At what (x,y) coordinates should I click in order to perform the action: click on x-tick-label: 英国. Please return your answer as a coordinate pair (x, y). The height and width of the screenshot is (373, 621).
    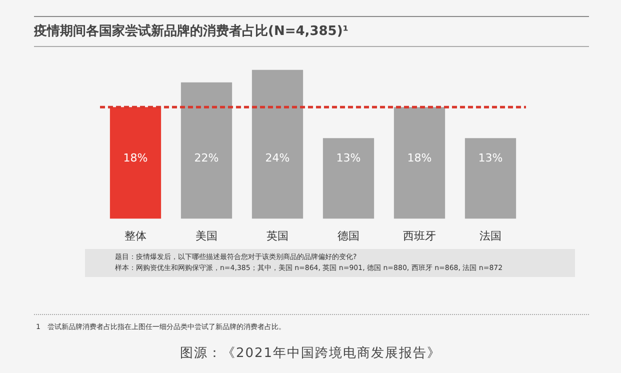
    Looking at the image, I should click on (277, 235).